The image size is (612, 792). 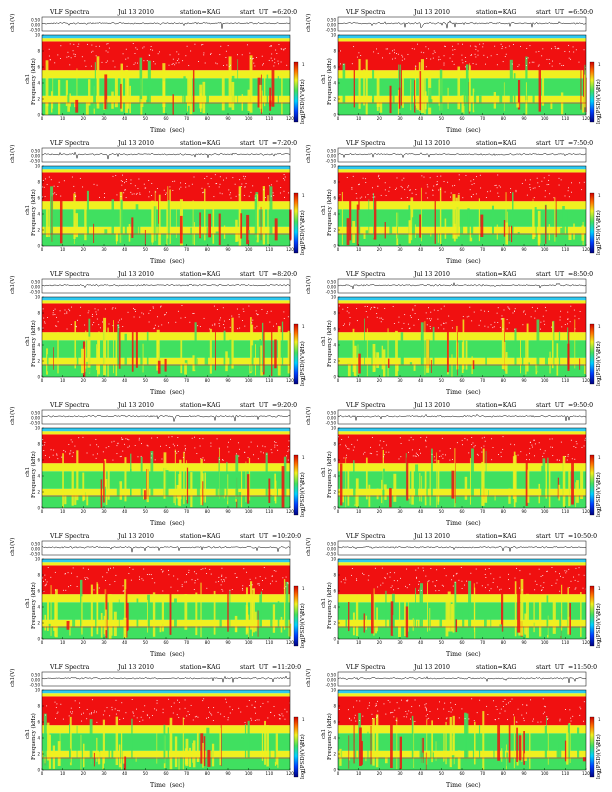 I want to click on spectrum-line, so click(x=462, y=365).